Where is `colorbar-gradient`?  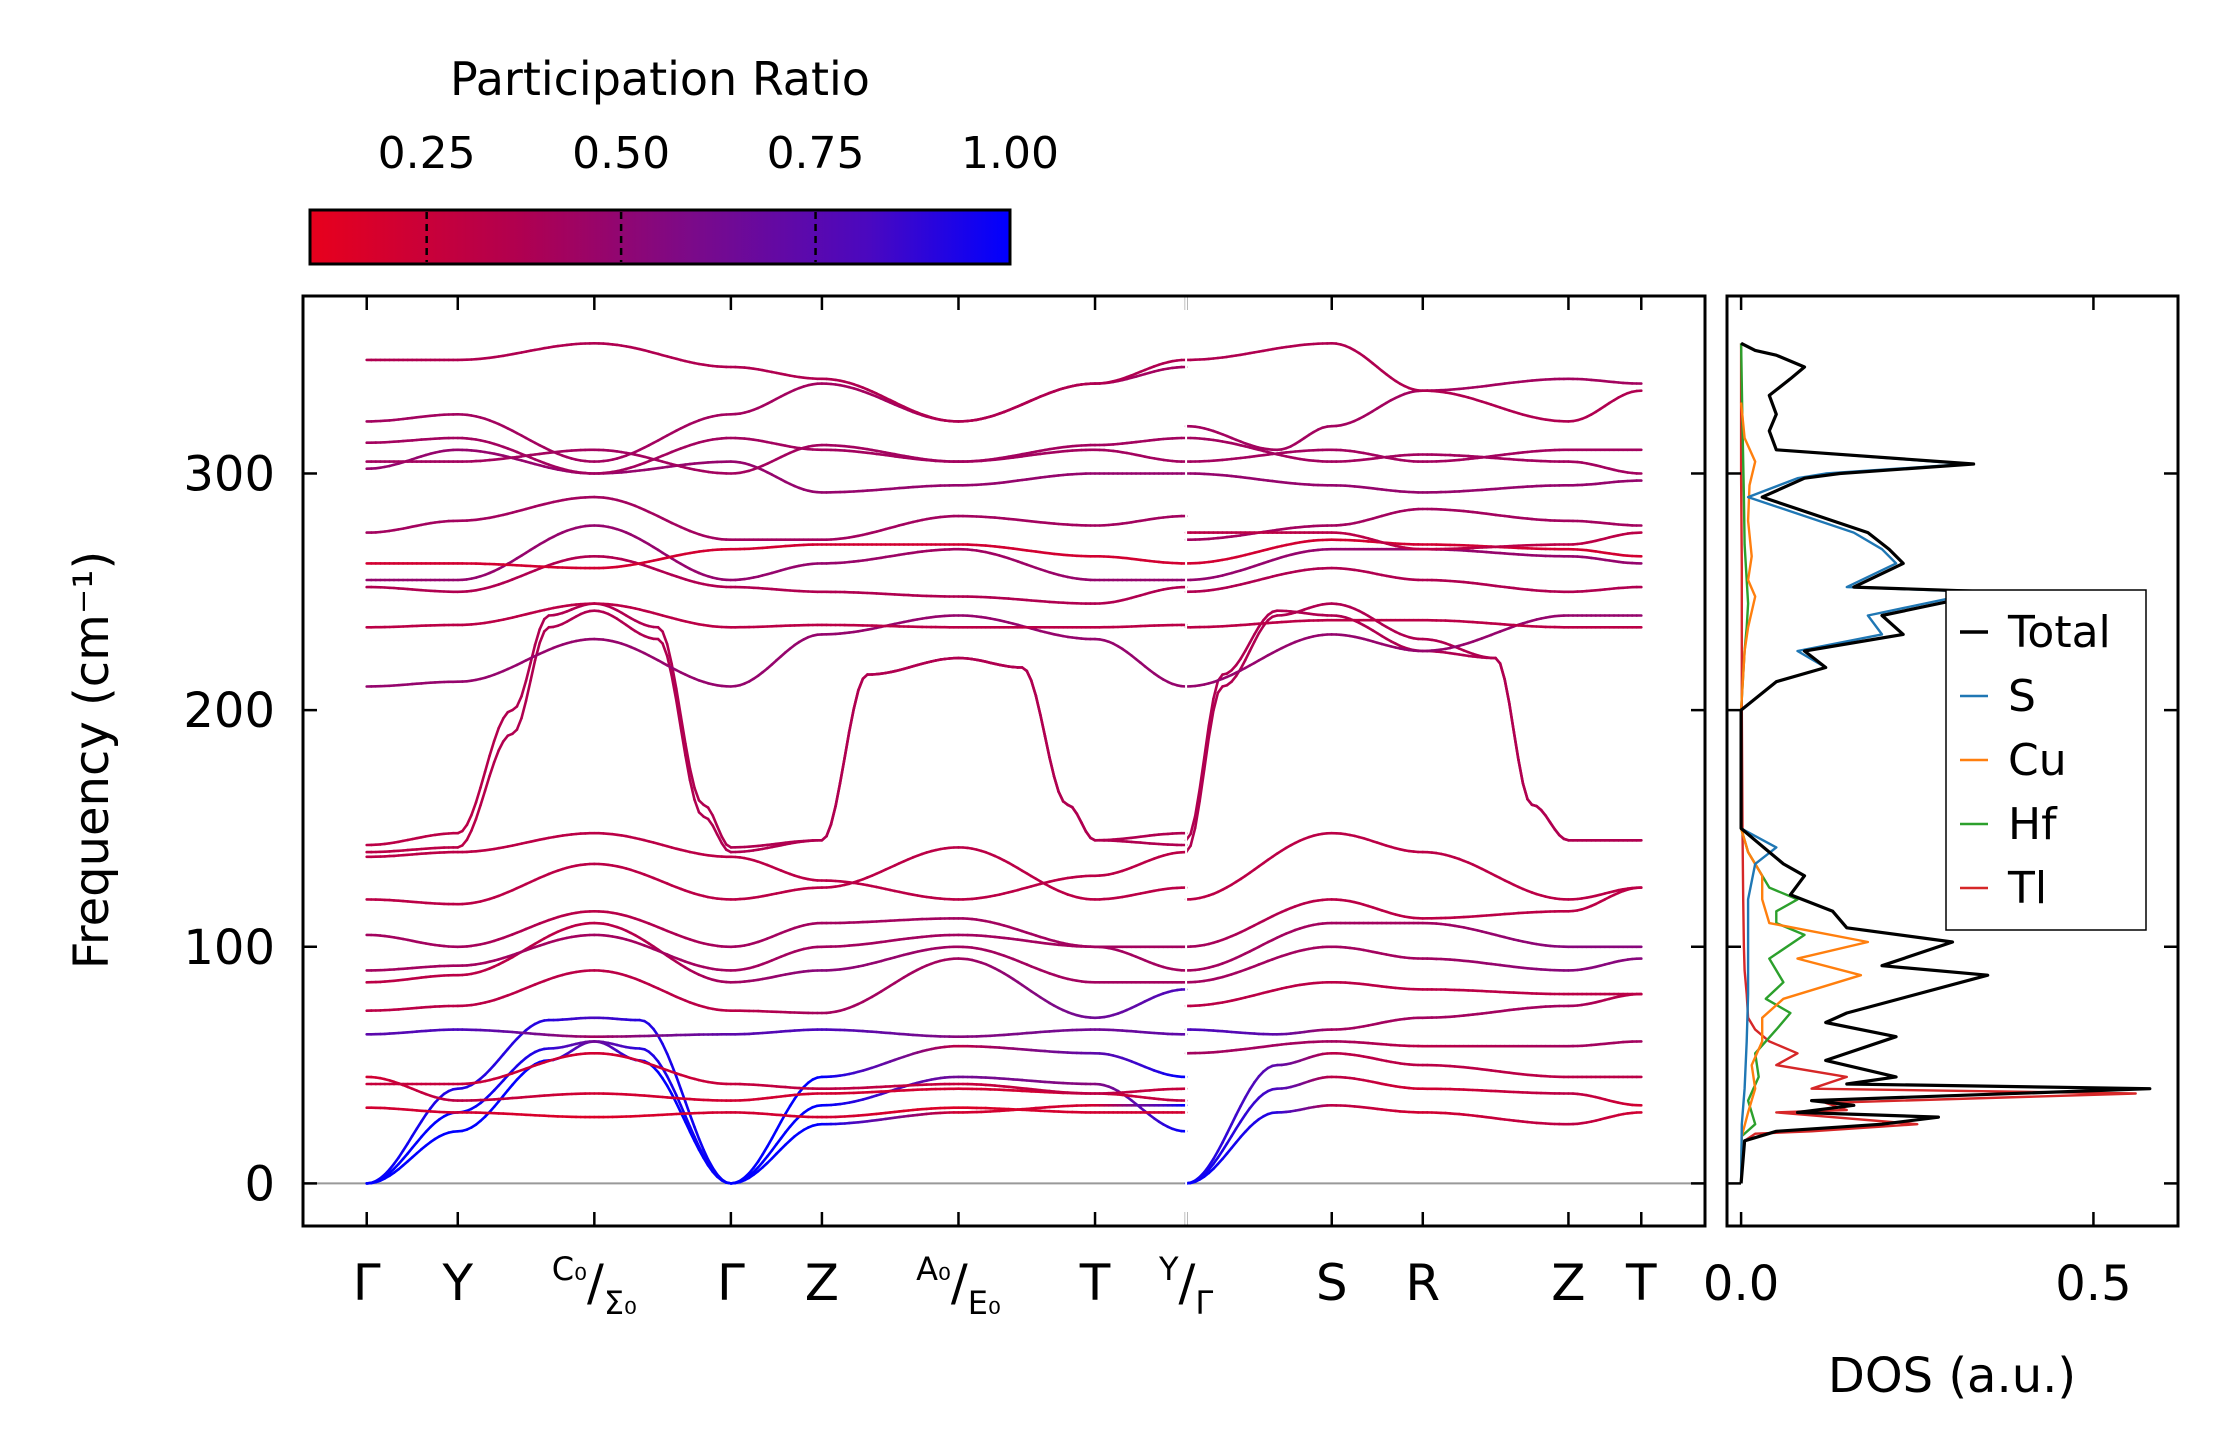
colorbar-gradient is located at coordinates (660, 237).